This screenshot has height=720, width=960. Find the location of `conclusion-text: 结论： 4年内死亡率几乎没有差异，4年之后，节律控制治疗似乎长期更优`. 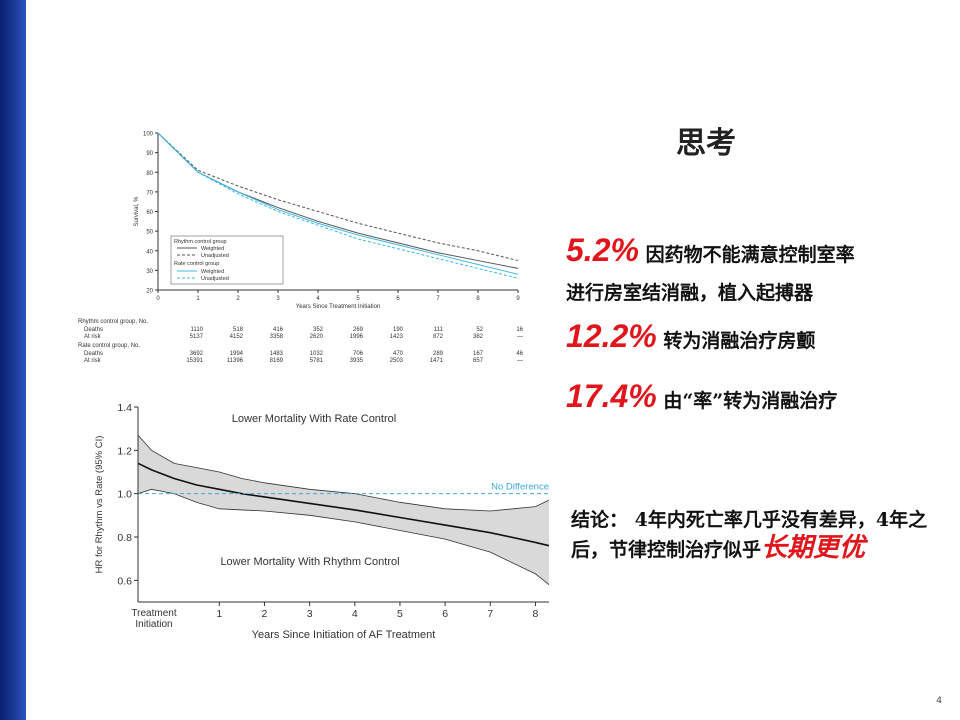

conclusion-text: 结论： 4年内死亡率几乎没有差异，4年之后，节律控制治疗似乎长期更优 is located at coordinates (751, 535).